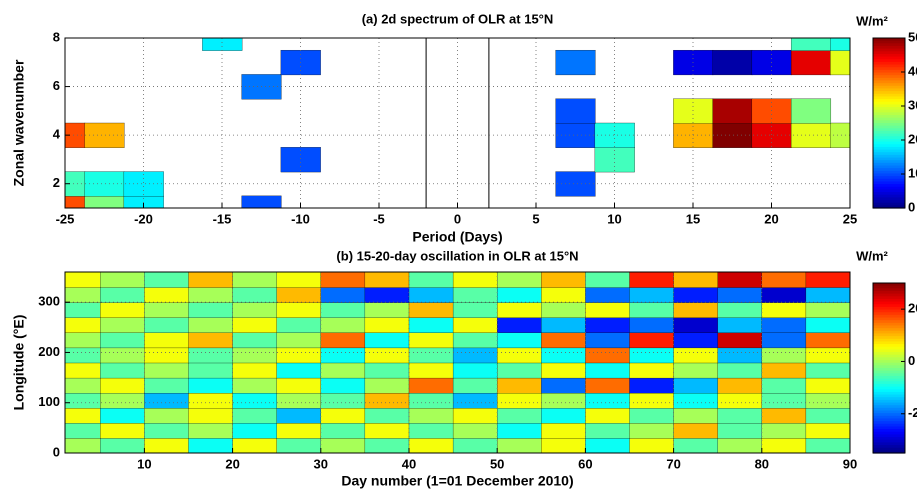 The image size is (917, 494). What do you see at coordinates (912, 104) in the screenshot?
I see `colorbar-tick-label: 30` at bounding box center [912, 104].